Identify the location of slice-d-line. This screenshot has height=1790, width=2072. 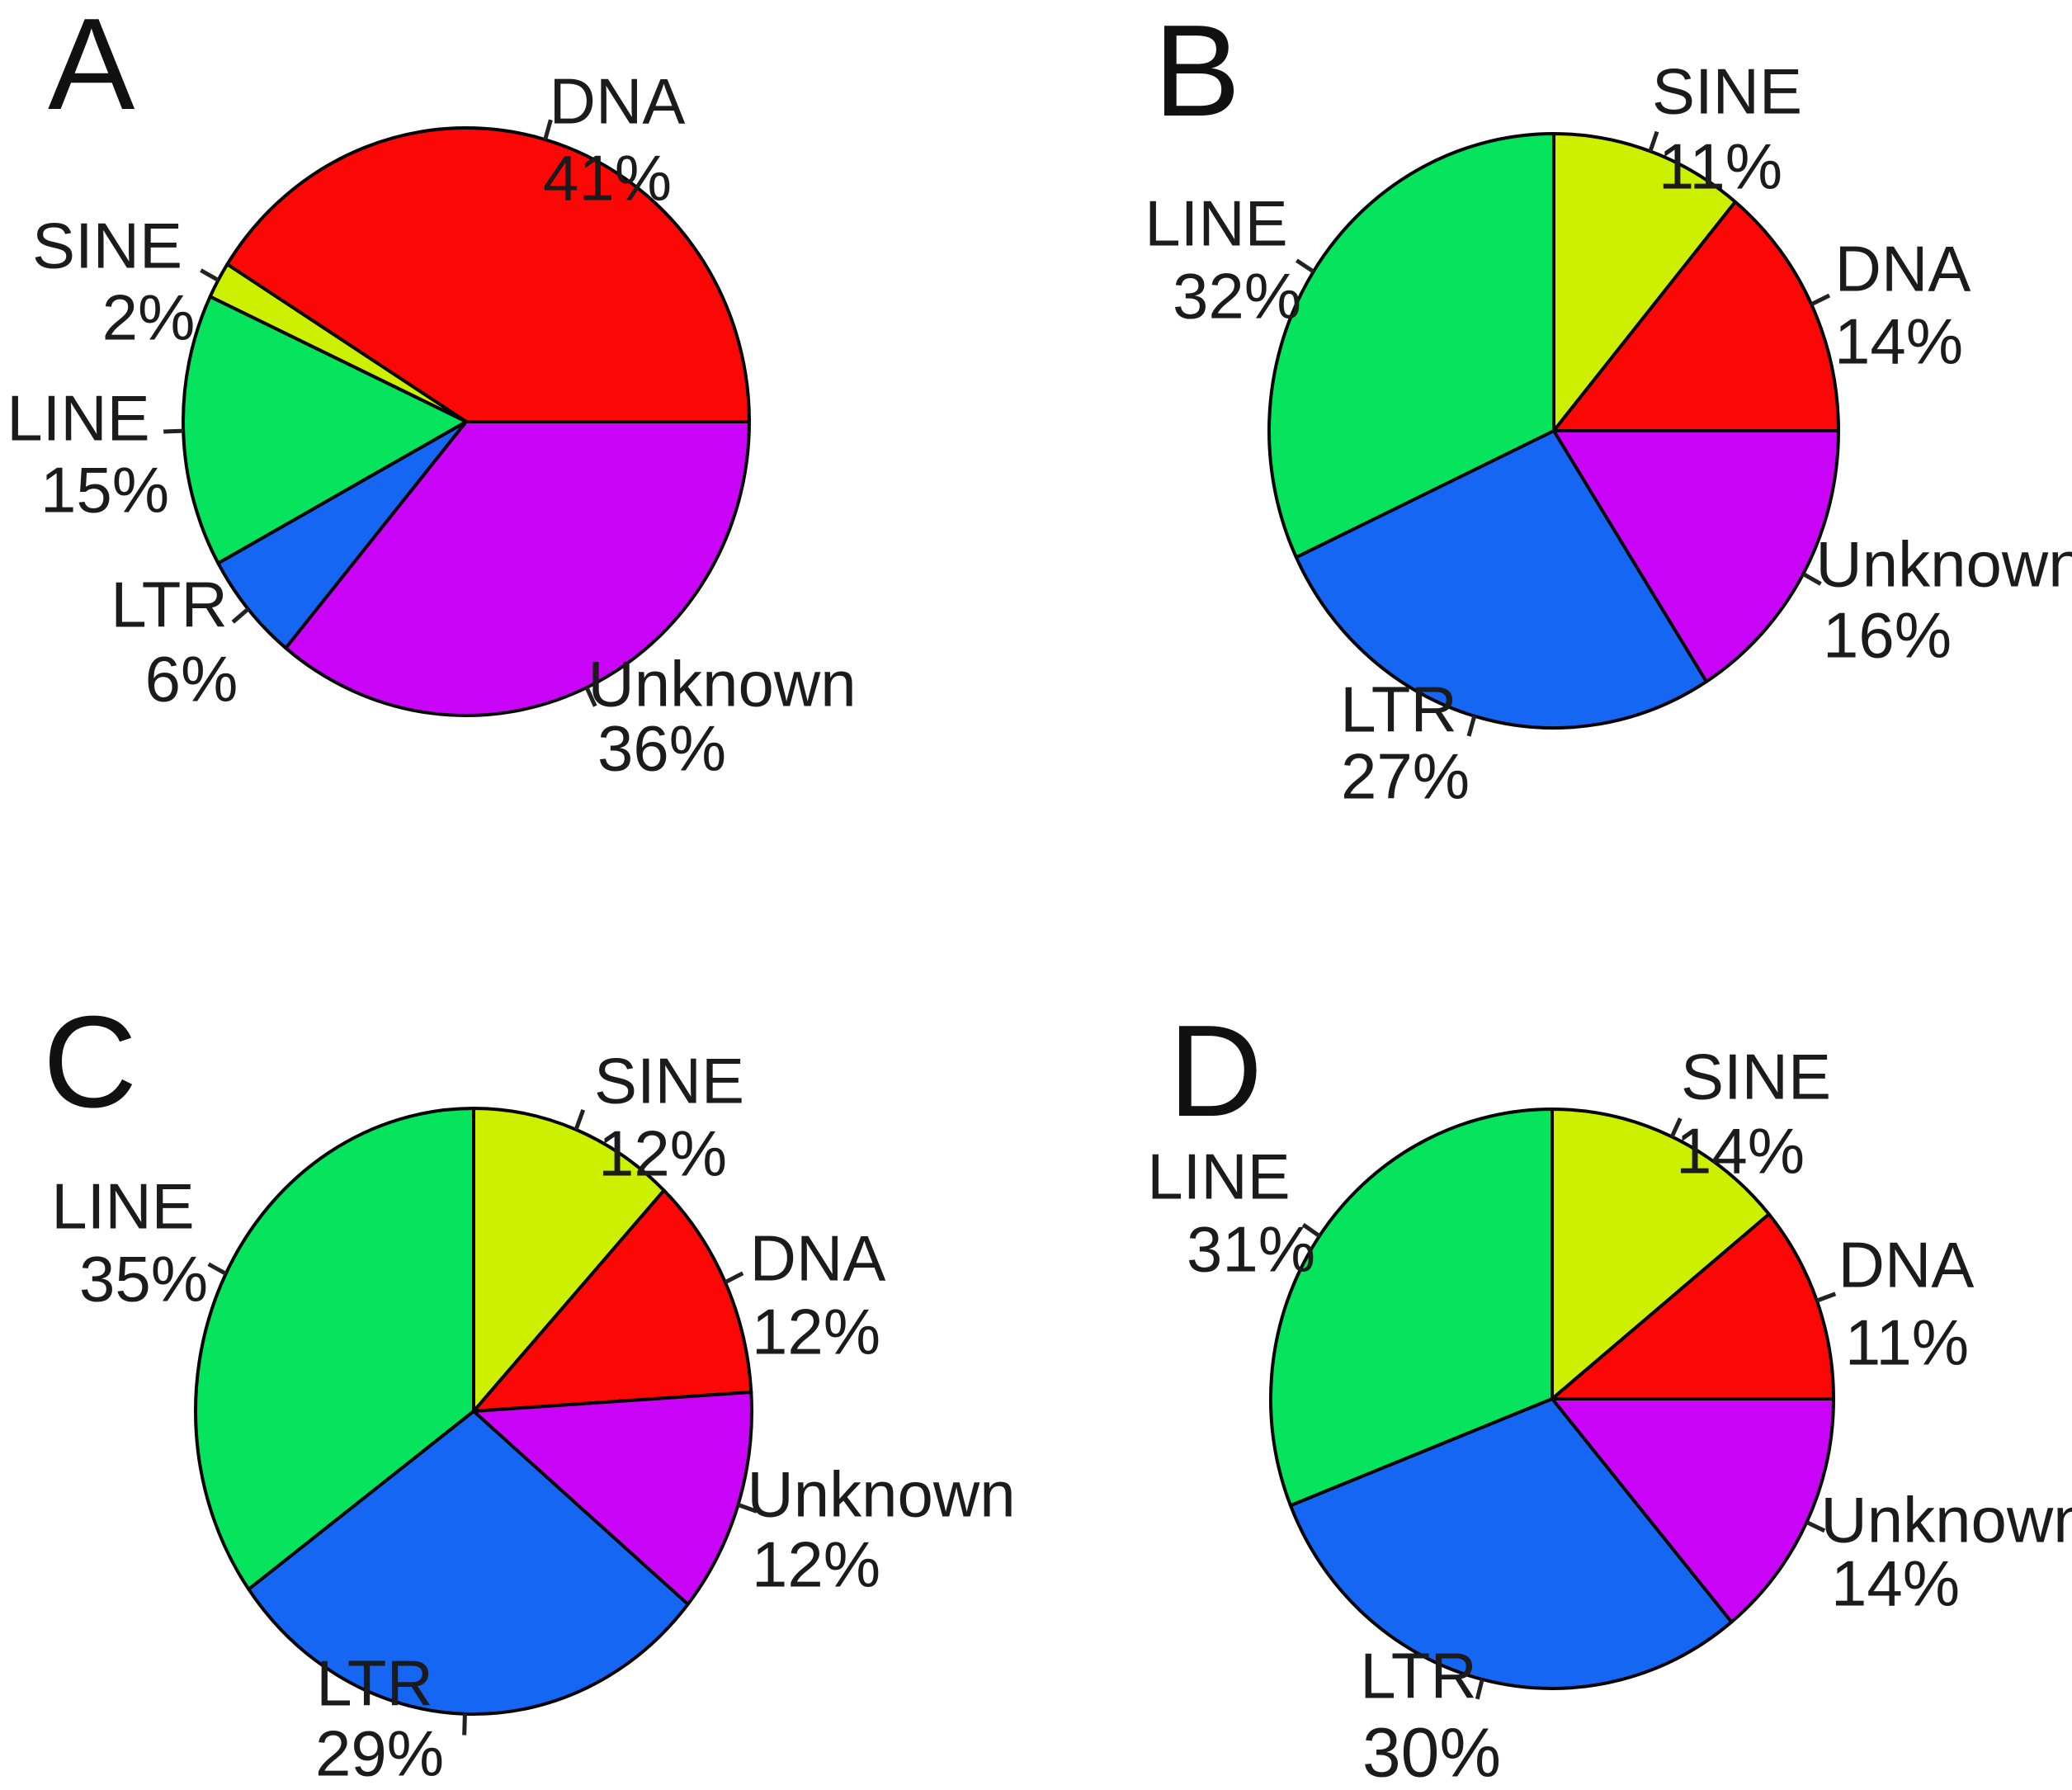
(1411, 1308).